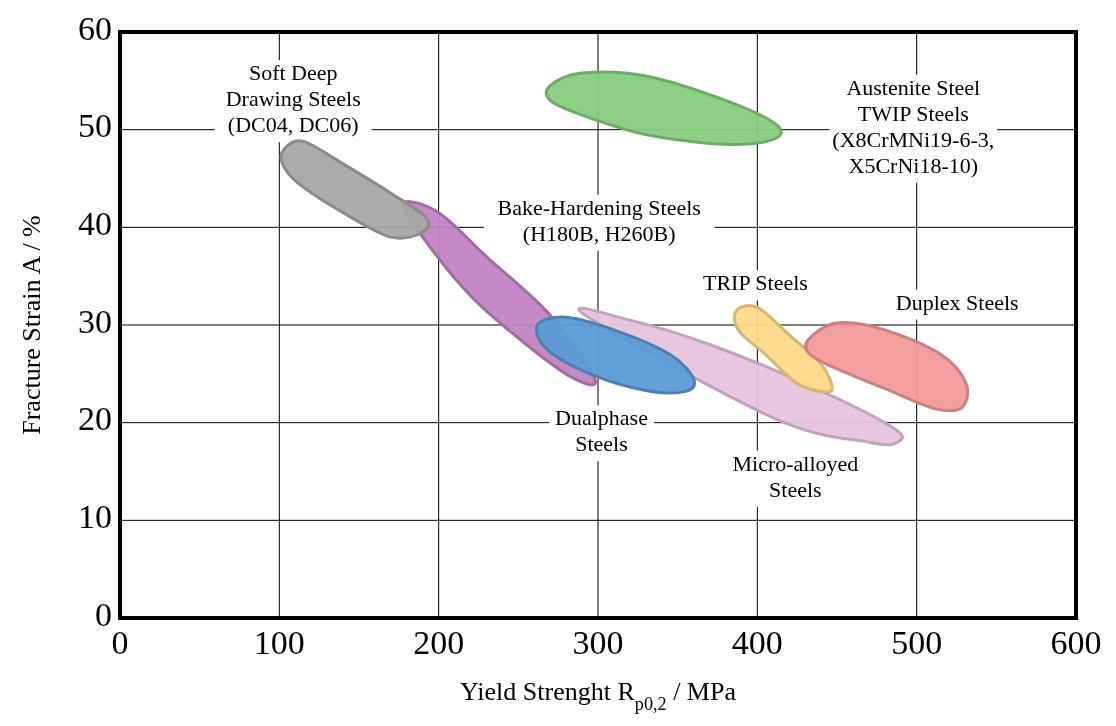 Image resolution: width=1116 pixels, height=726 pixels. Describe the element at coordinates (95, 28) in the screenshot. I see `y-tick-label: 60` at that location.